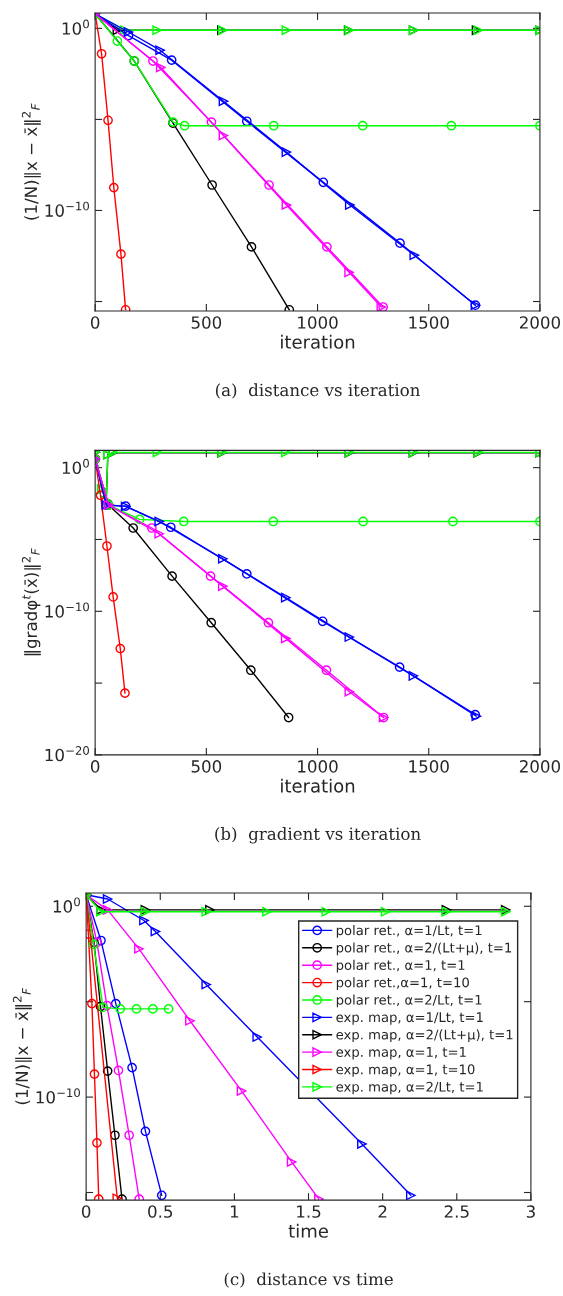 The width and height of the screenshot is (563, 1296). What do you see at coordinates (318, 835) in the screenshot?
I see `text: (b) gradient vs iteration` at bounding box center [318, 835].